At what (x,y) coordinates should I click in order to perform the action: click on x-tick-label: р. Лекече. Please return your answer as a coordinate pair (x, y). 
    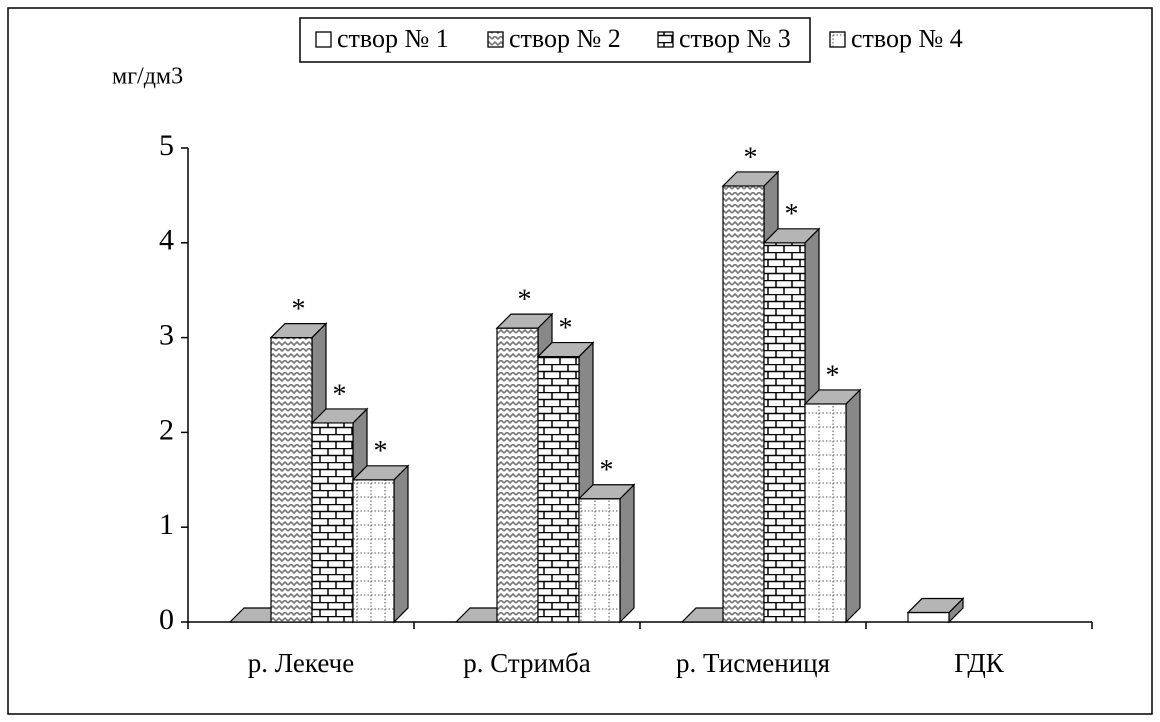
    Looking at the image, I should click on (301, 663).